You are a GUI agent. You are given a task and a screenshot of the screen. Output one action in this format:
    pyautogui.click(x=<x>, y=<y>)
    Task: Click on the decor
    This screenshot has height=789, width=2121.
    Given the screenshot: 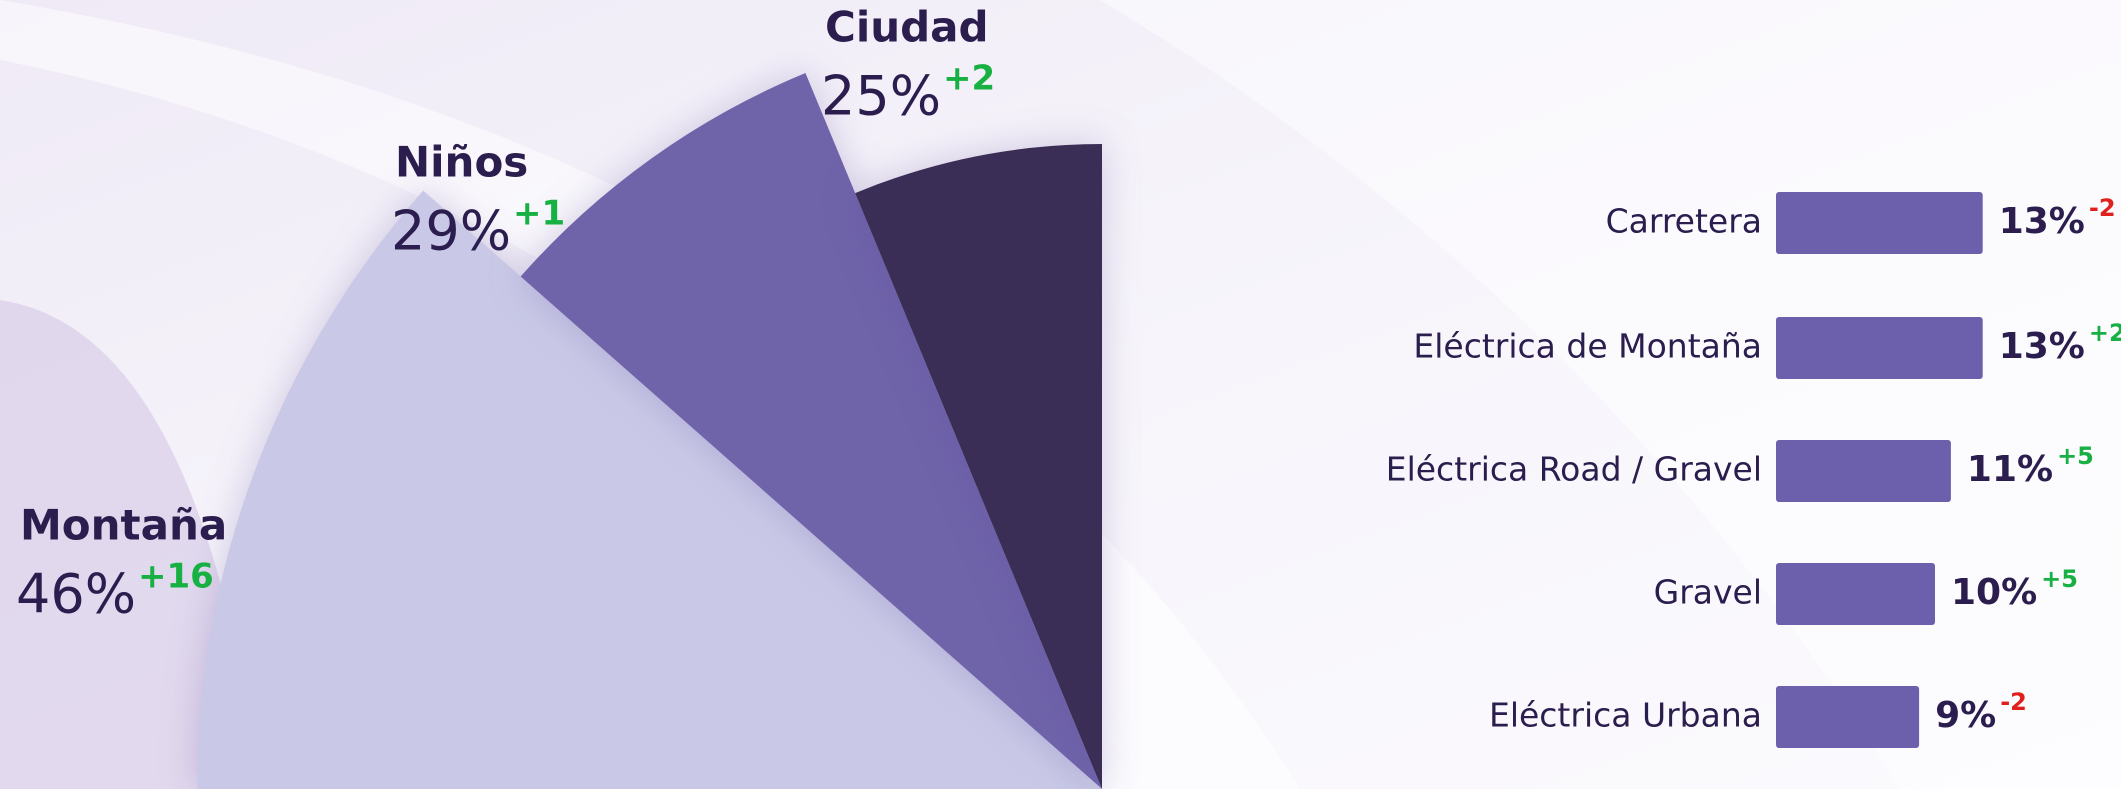 What is the action you would take?
    pyautogui.click(x=130, y=544)
    